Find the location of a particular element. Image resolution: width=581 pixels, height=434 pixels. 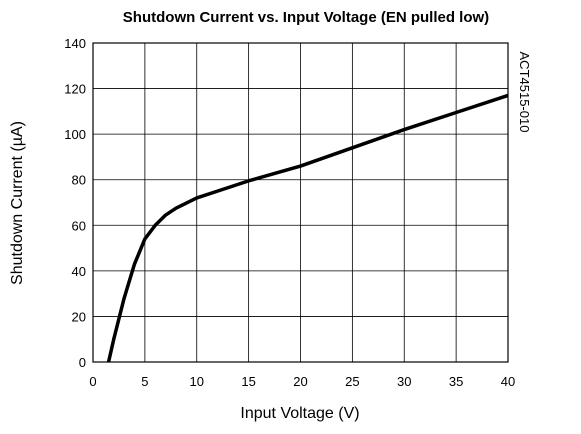

x-tick-label: 30 is located at coordinates (404, 381).